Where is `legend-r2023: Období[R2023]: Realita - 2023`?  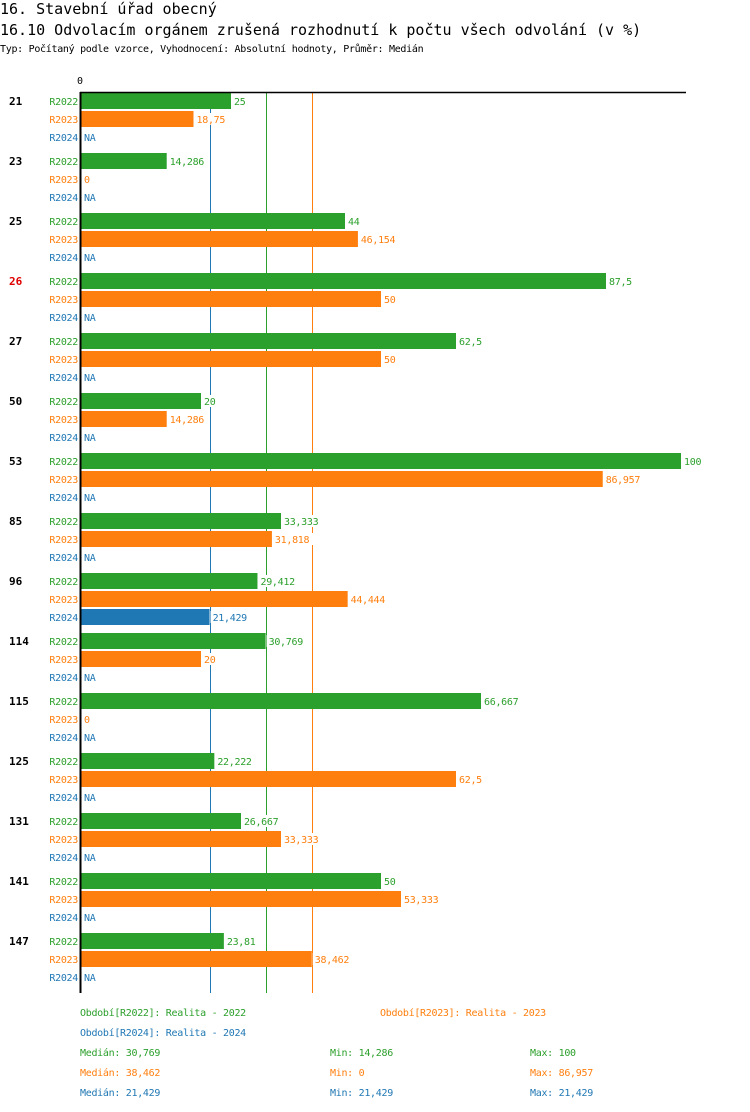 legend-r2023: Období[R2023]: Realita - 2023 is located at coordinates (463, 1013).